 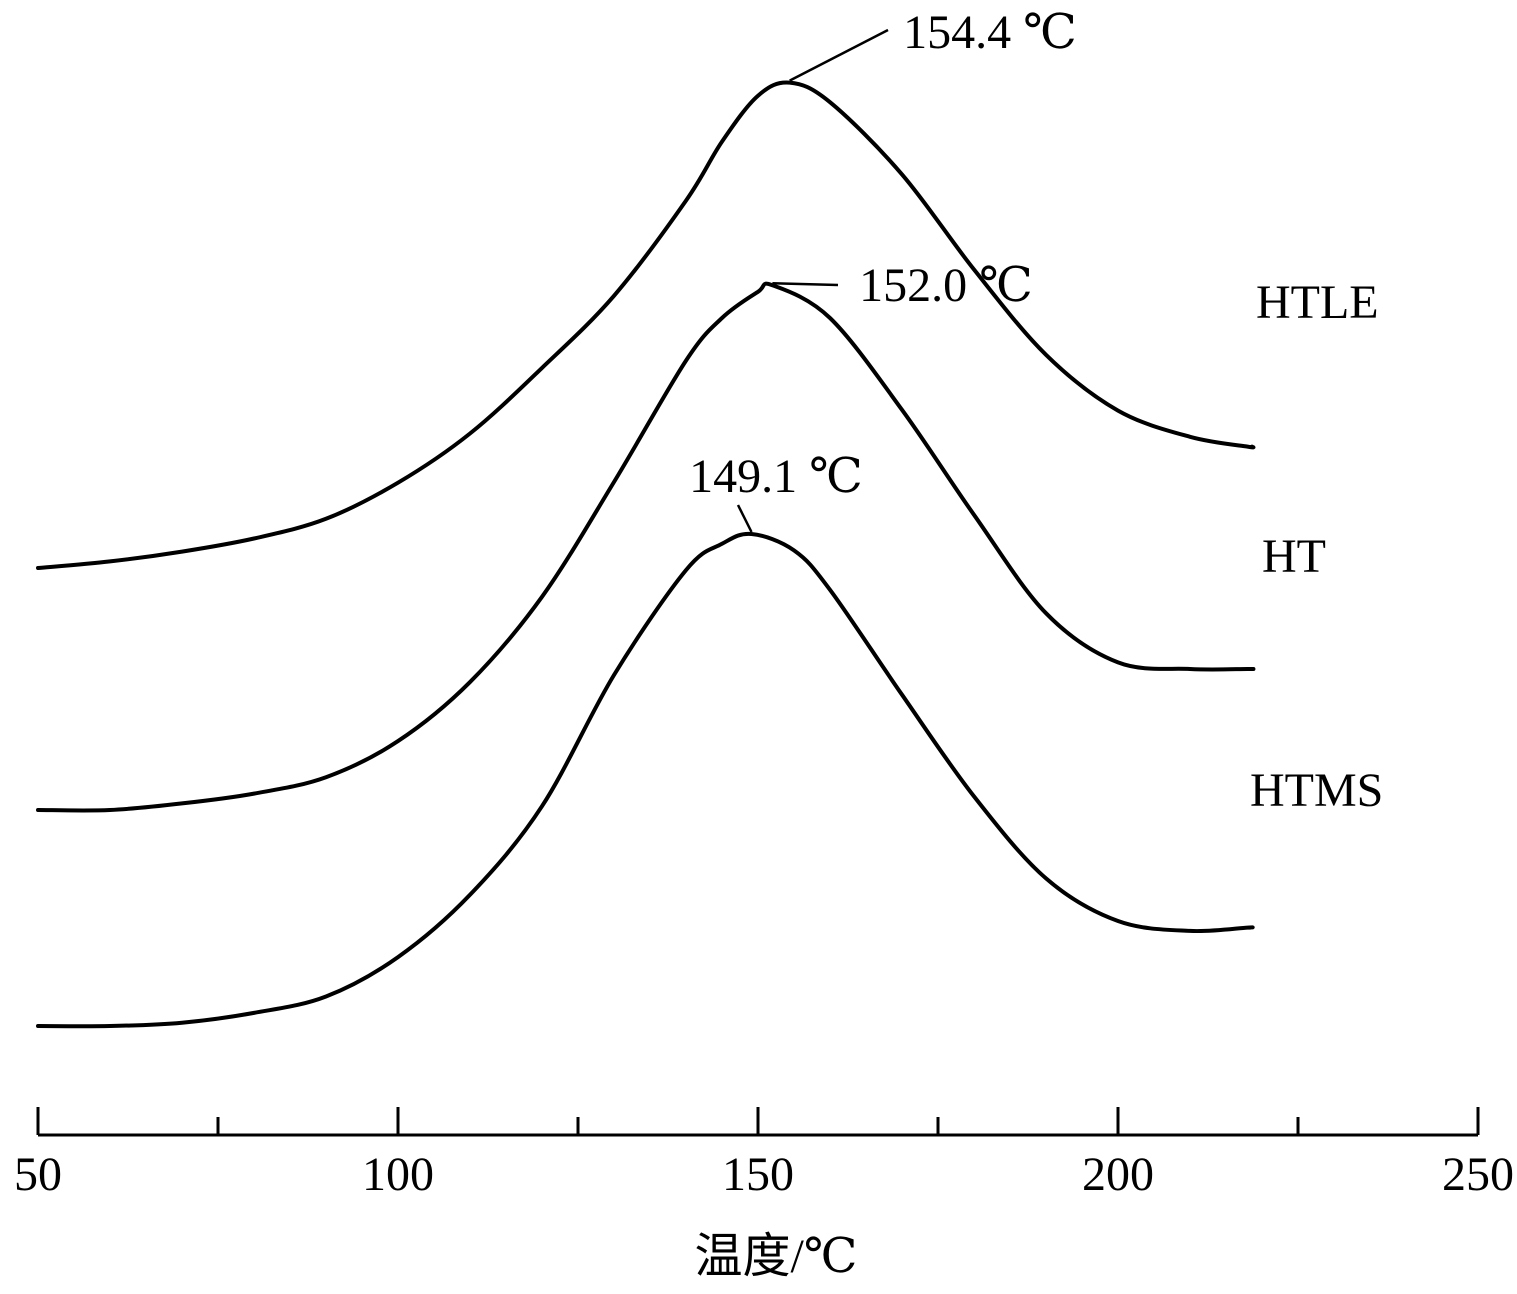 What do you see at coordinates (1294, 556) in the screenshot?
I see `series-label: HT` at bounding box center [1294, 556].